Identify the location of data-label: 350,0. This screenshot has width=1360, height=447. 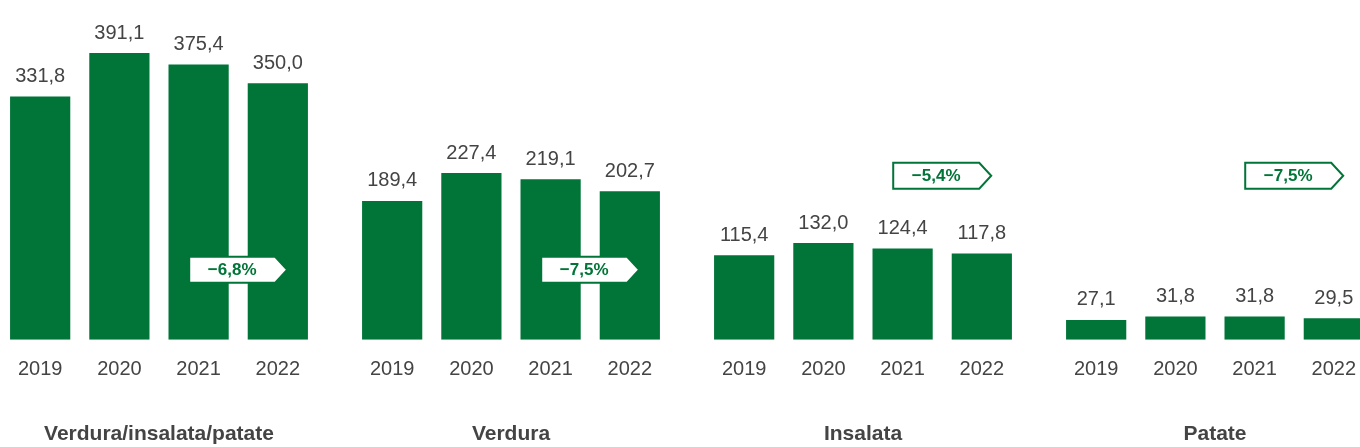
(277, 61).